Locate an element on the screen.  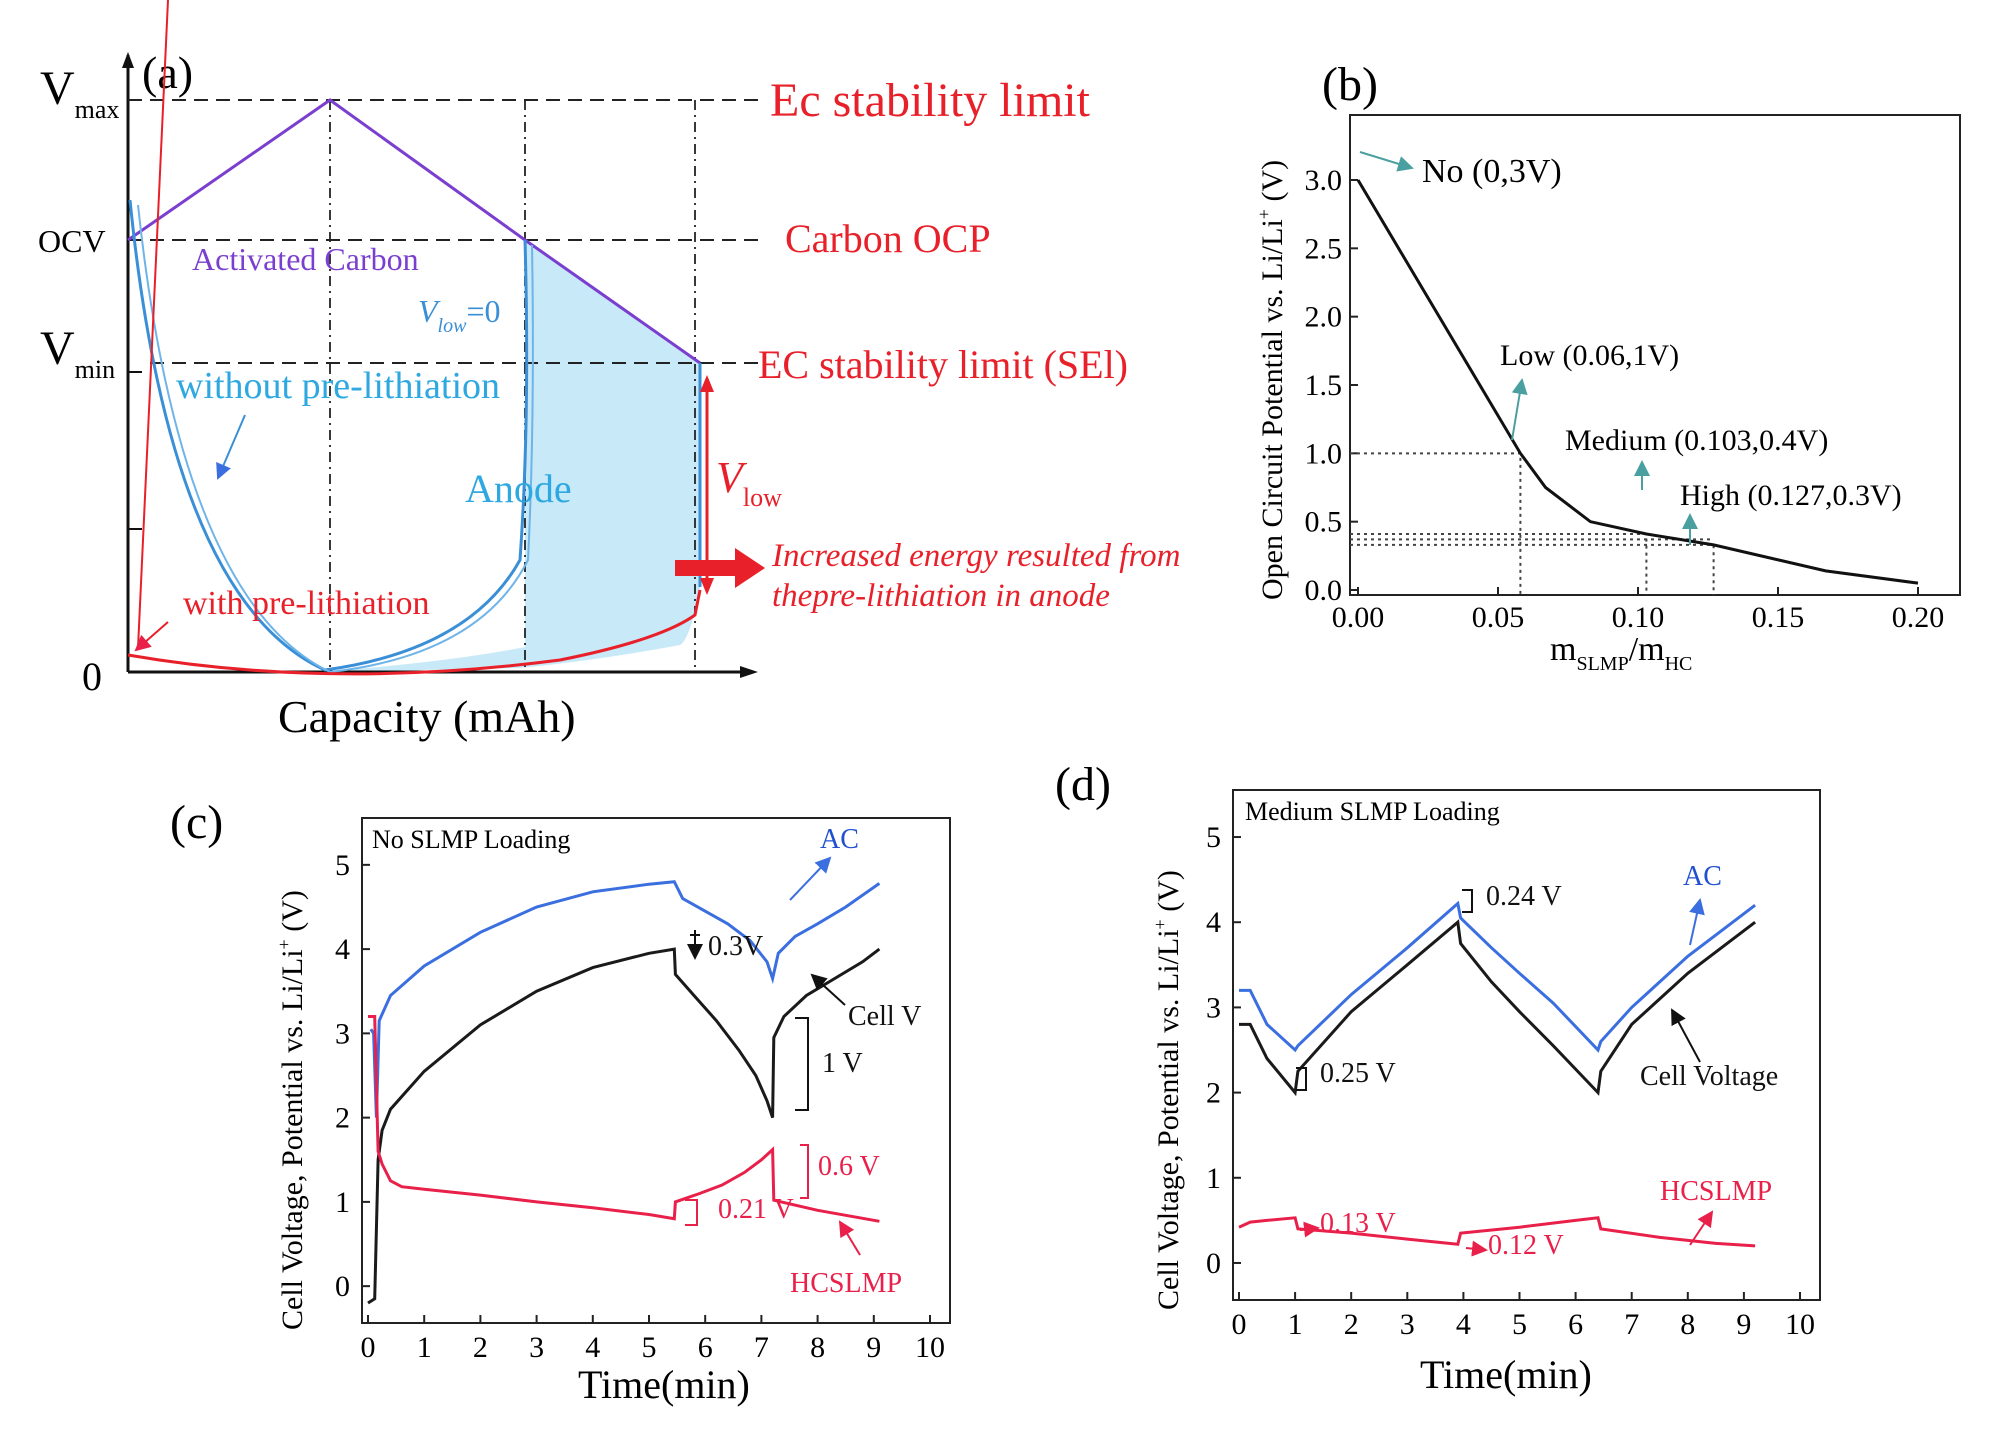
d-x-tick-label: 0 is located at coordinates (1239, 1324).